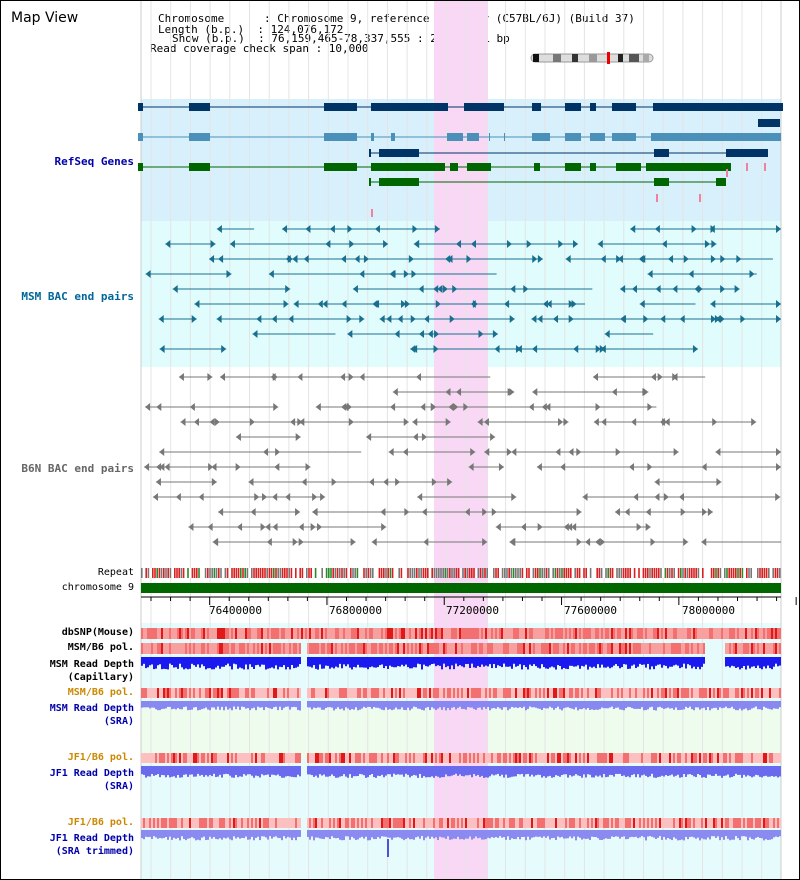 The height and width of the screenshot is (880, 800). Describe the element at coordinates (97, 632) in the screenshot. I see `track-label-dbsnp: dbSNP(Mouse)` at that location.